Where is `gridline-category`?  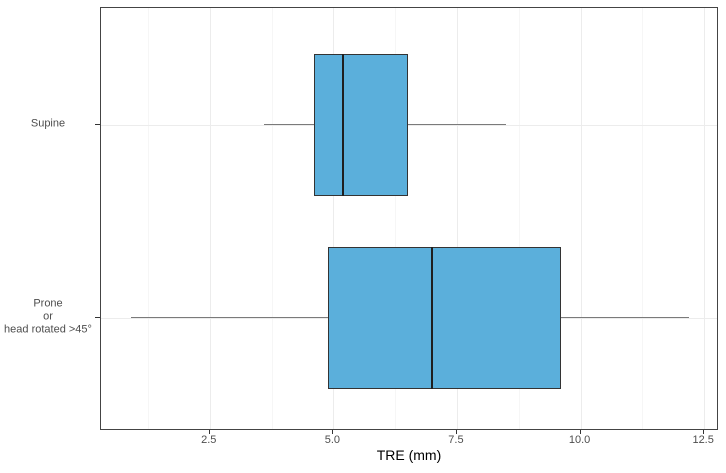
gridline-category is located at coordinates (409, 125).